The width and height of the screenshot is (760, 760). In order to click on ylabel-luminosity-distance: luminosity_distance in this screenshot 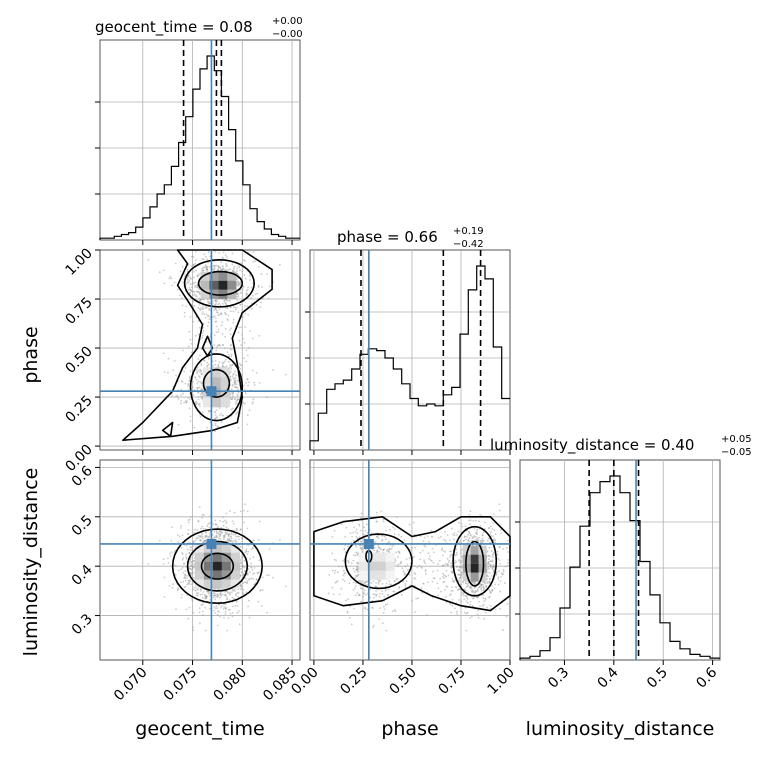, I will do `click(31, 562)`.